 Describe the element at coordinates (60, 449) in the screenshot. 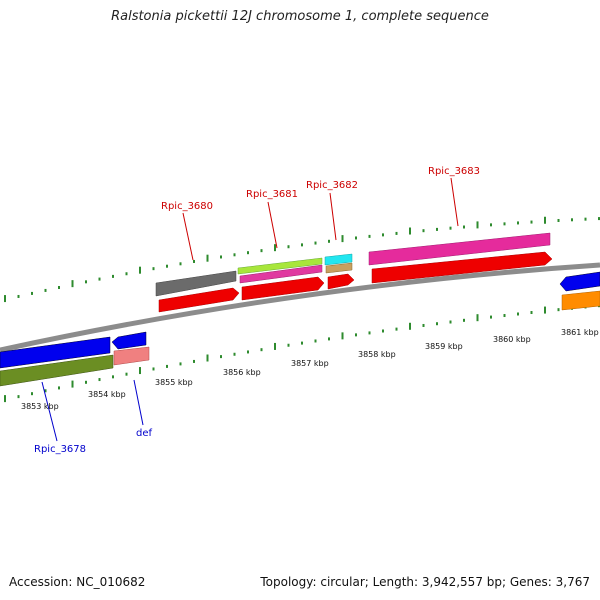

I see `gene-label-rpic-3678: Rpic_3678` at that location.